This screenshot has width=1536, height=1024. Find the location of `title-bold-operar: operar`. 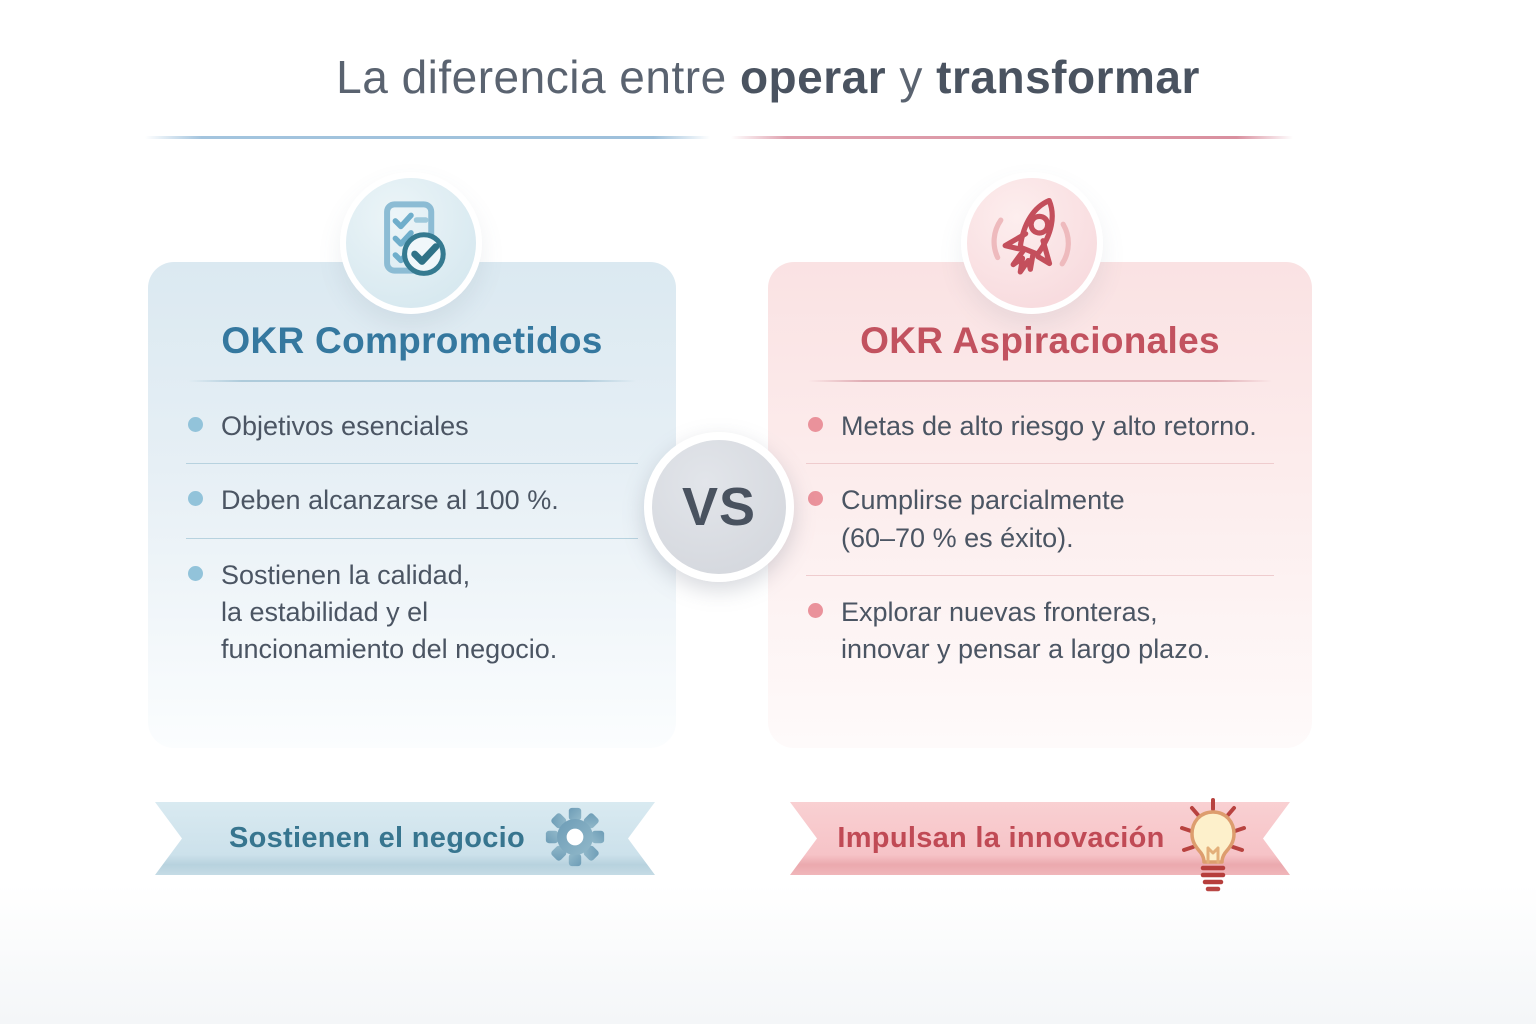

title-bold-operar: operar is located at coordinates (813, 77).